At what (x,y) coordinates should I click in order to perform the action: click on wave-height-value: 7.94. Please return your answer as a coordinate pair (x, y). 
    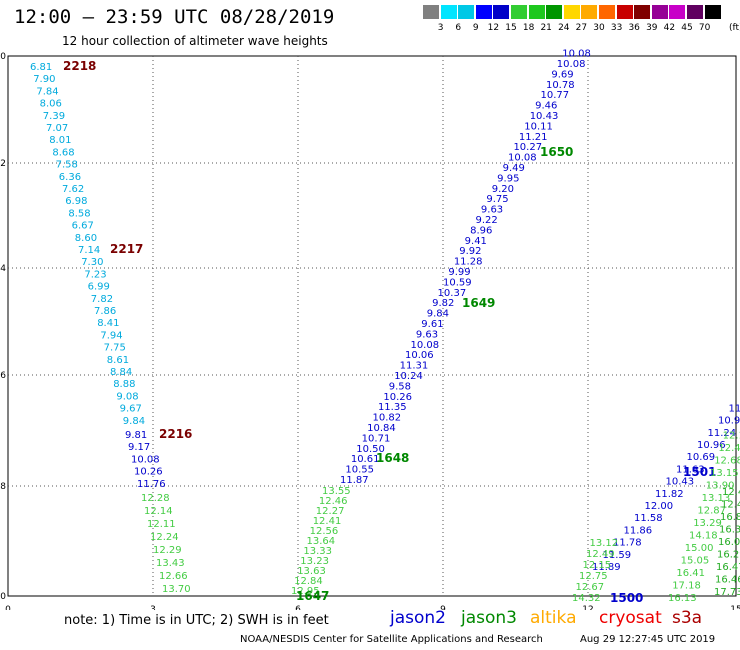
    Looking at the image, I should click on (111, 335).